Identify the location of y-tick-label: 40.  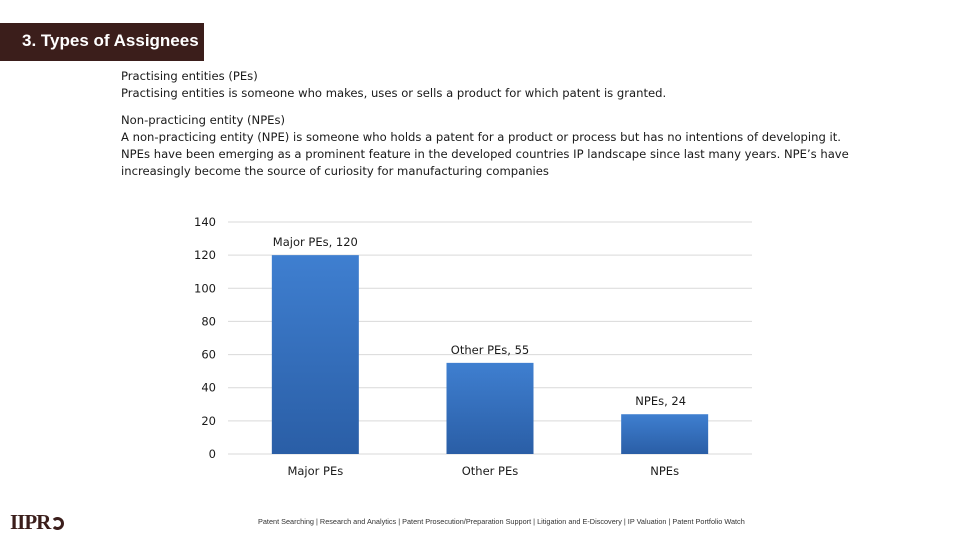
(208, 388).